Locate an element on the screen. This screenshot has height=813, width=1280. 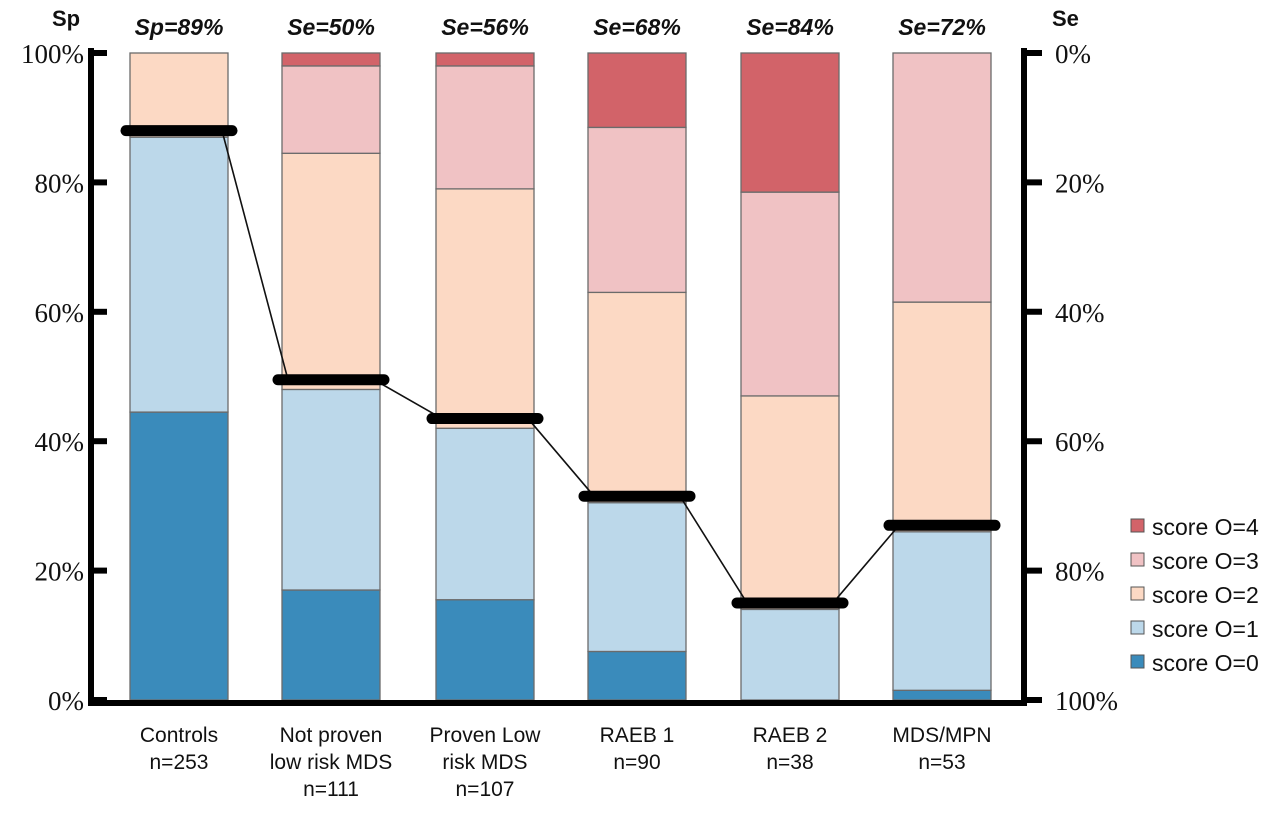
left-tick-label-2: 40% is located at coordinates (60, 442).